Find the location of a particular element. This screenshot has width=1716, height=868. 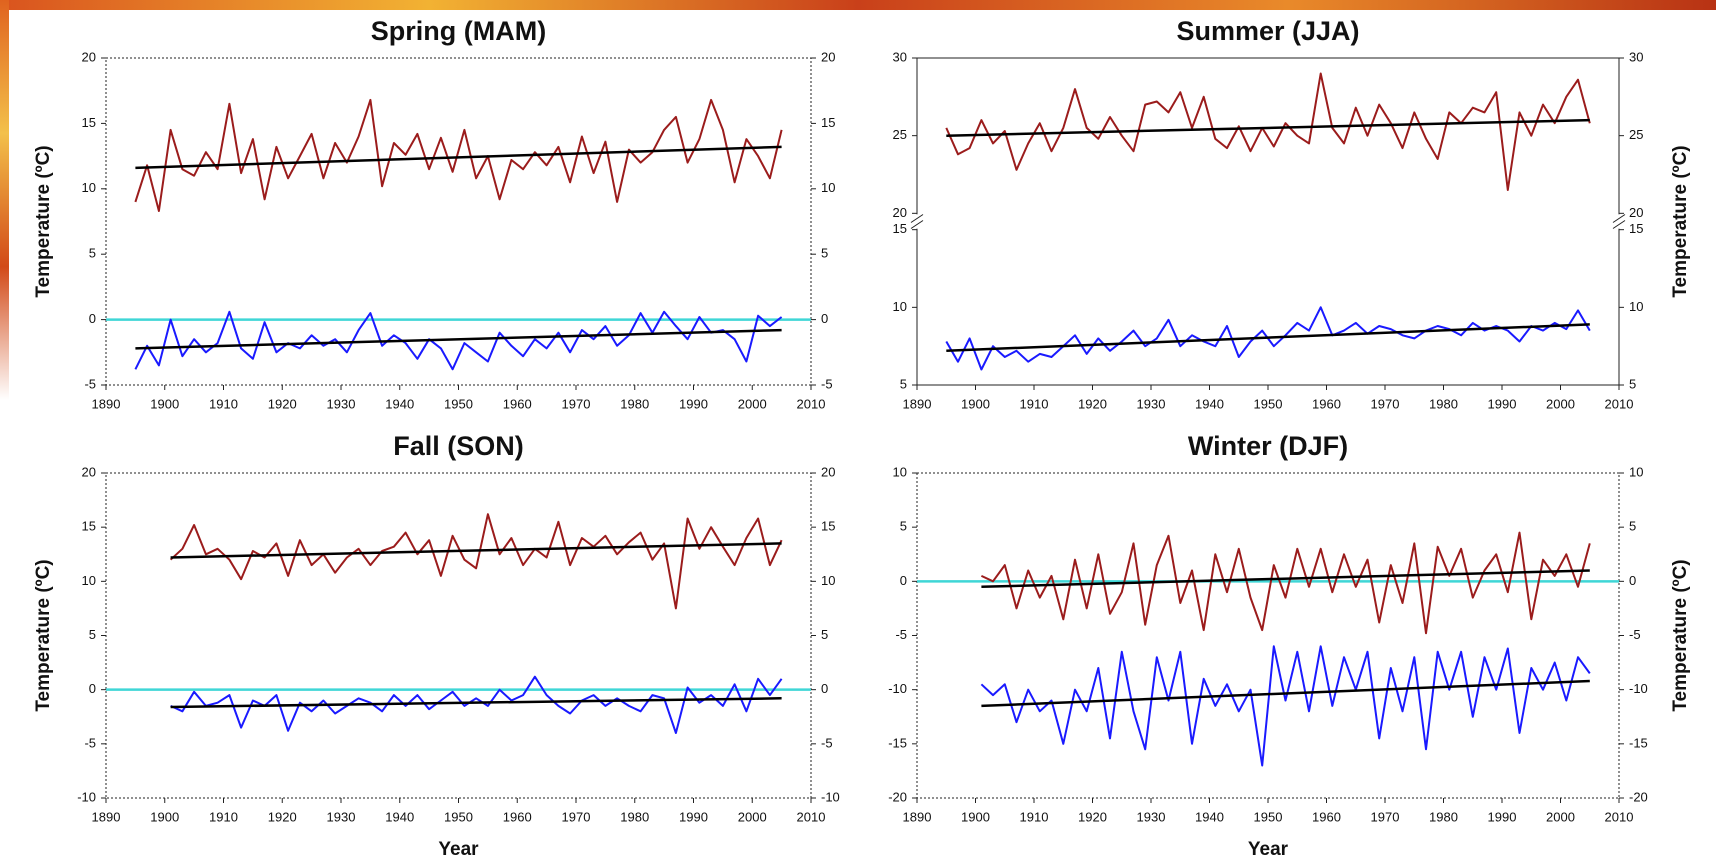

x-axis-label: Year is located at coordinates (1268, 849).